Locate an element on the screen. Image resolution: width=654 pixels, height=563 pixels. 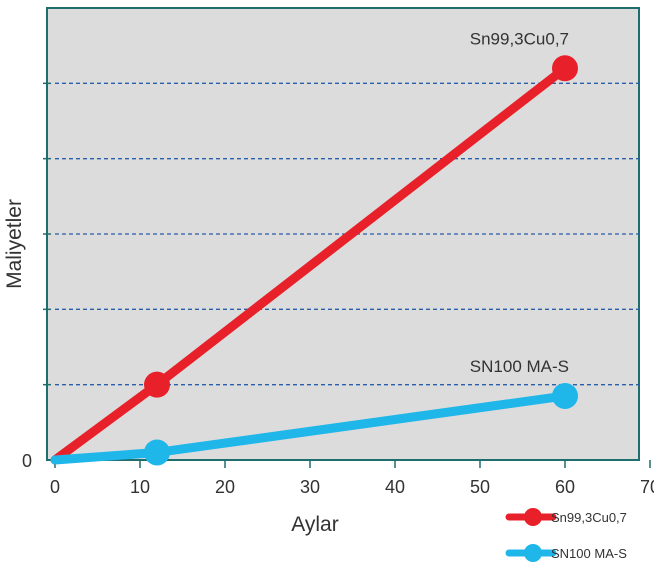
series-end-labels: Sn99,3Cu0,7 SN100 MA-S is located at coordinates (519, 202).